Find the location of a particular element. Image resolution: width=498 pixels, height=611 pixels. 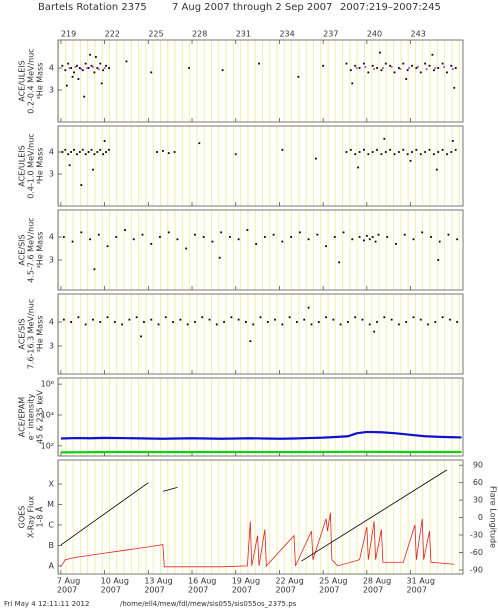

y2-tick-label: 0 is located at coordinates (480, 517).